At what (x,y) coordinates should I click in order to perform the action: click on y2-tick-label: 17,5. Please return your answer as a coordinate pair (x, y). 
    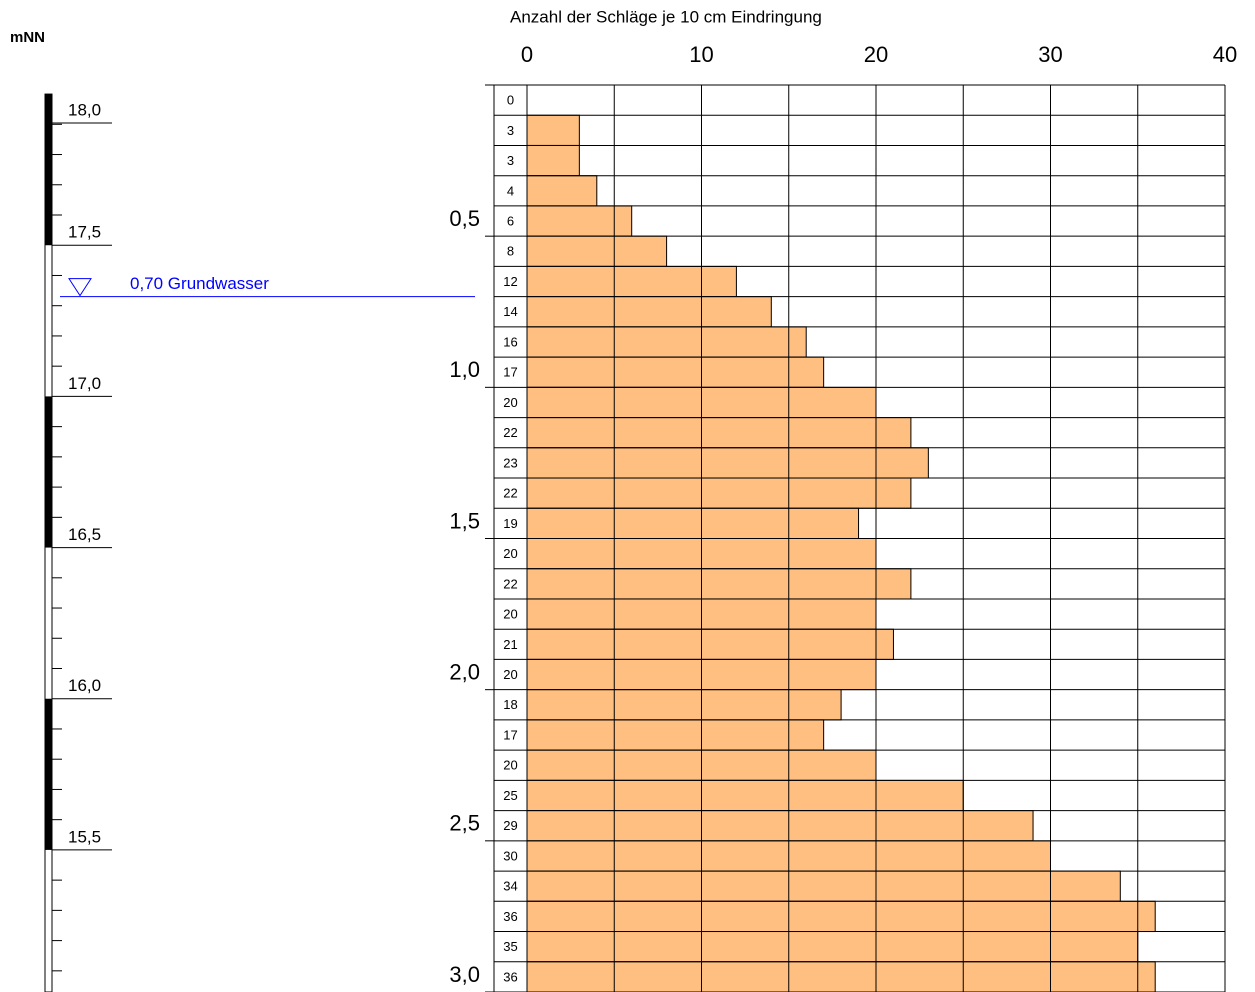
    Looking at the image, I should click on (84, 232).